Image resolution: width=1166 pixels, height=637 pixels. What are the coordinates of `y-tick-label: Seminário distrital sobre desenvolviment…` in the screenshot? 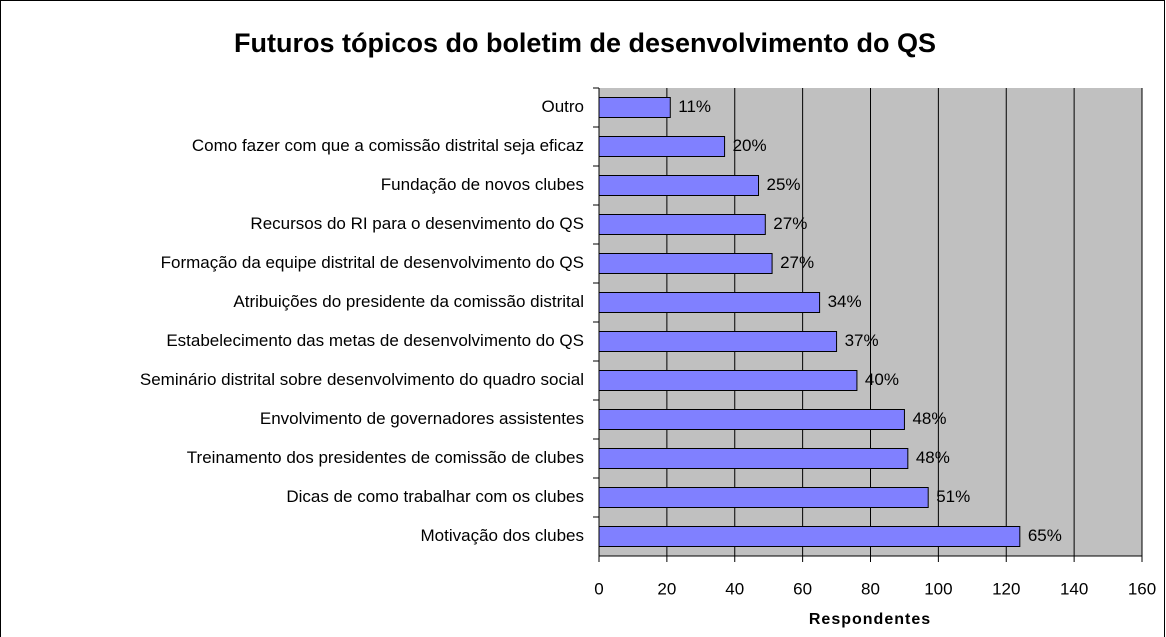 It's located at (362, 379).